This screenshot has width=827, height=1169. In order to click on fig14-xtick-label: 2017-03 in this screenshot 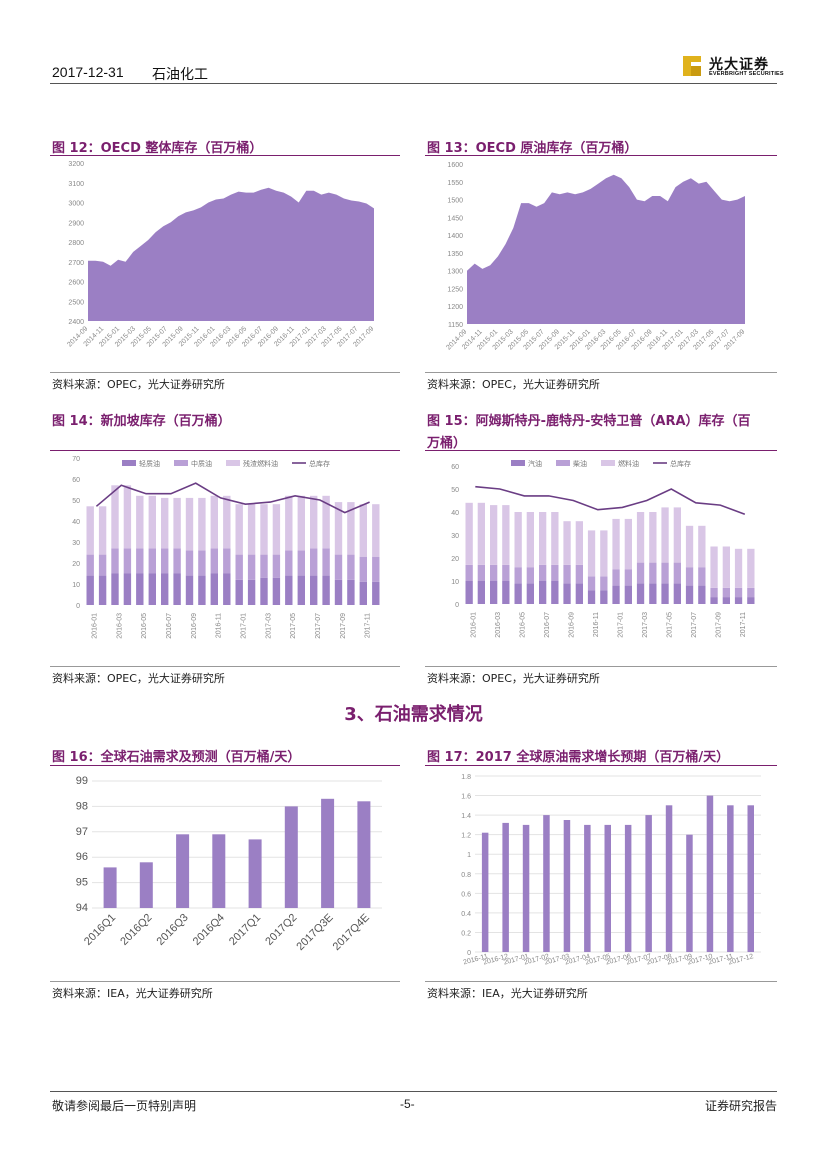, I will do `click(268, 626)`.